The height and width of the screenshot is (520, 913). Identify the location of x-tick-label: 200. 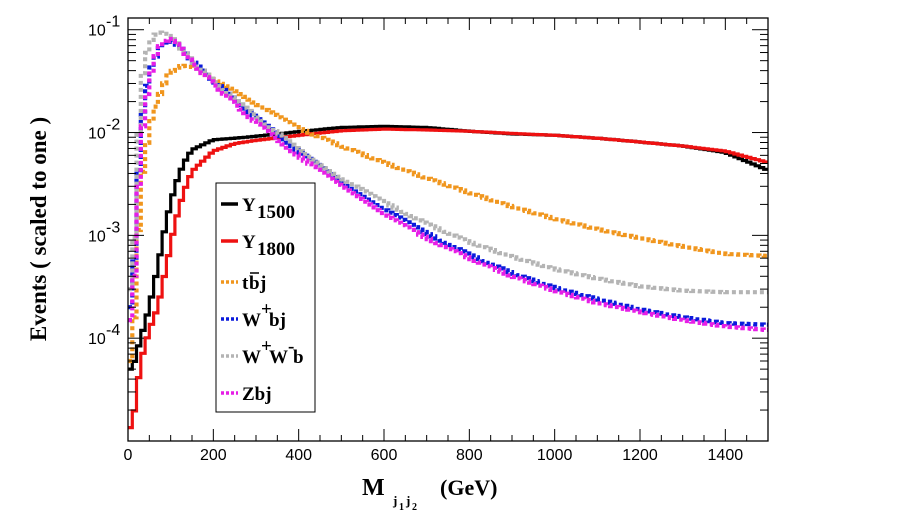
(213, 455).